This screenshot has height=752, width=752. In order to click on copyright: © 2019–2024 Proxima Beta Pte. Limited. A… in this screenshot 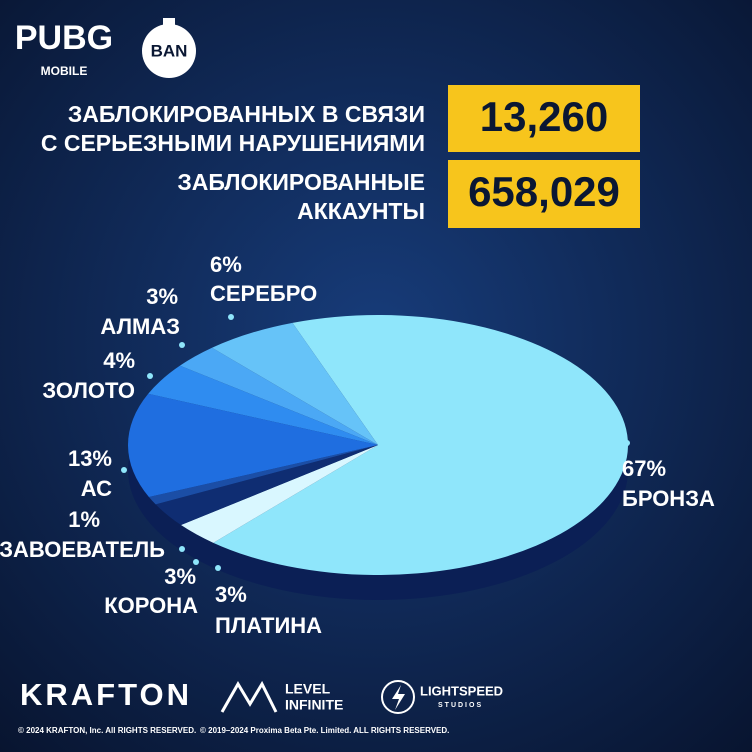, I will do `click(324, 730)`.